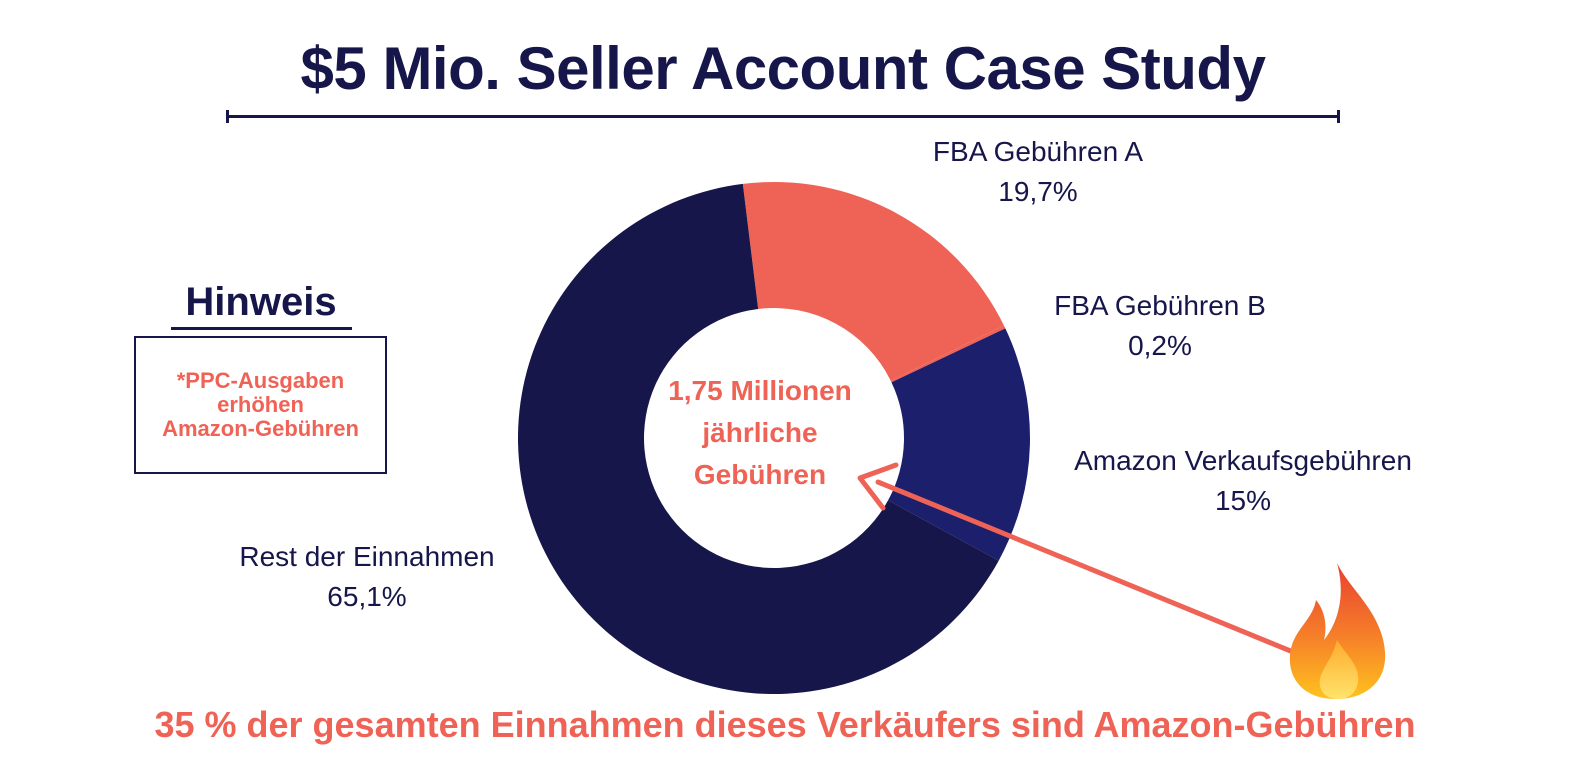 The width and height of the screenshot is (1596, 776). What do you see at coordinates (367, 577) in the screenshot?
I see `label-rest: Rest der Einnahmen 65,1%` at bounding box center [367, 577].